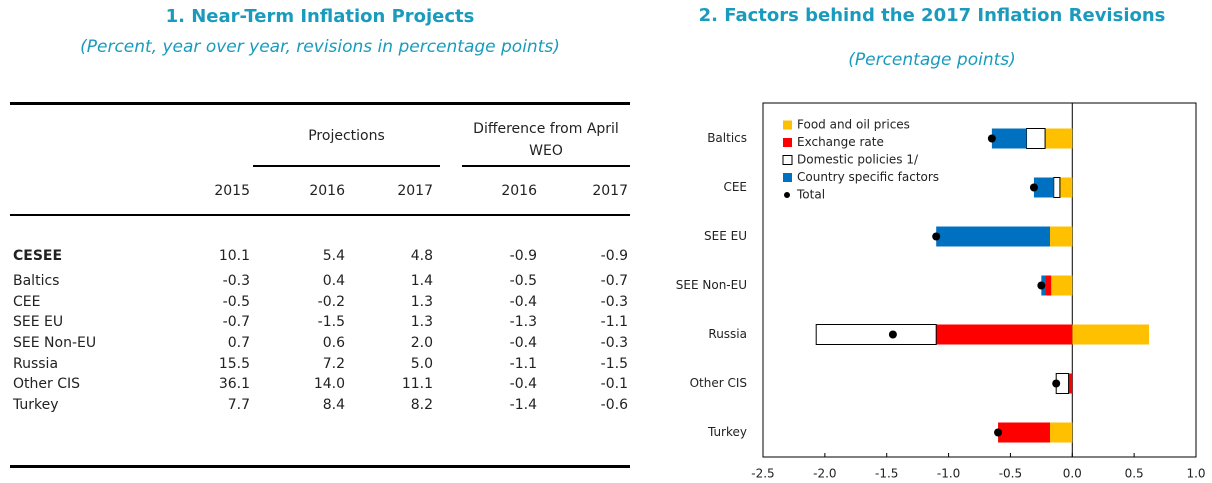 The height and width of the screenshot is (483, 1212). I want to click on cell: 36.1, so click(234, 384).